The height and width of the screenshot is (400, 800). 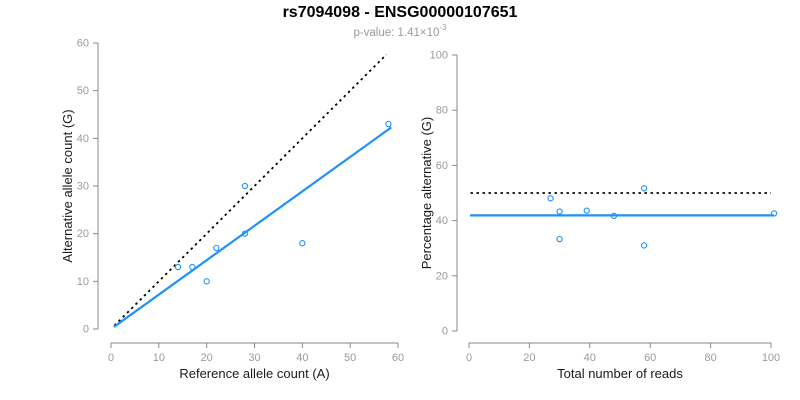 I want to click on y-tick-label: 50, so click(x=83, y=91).